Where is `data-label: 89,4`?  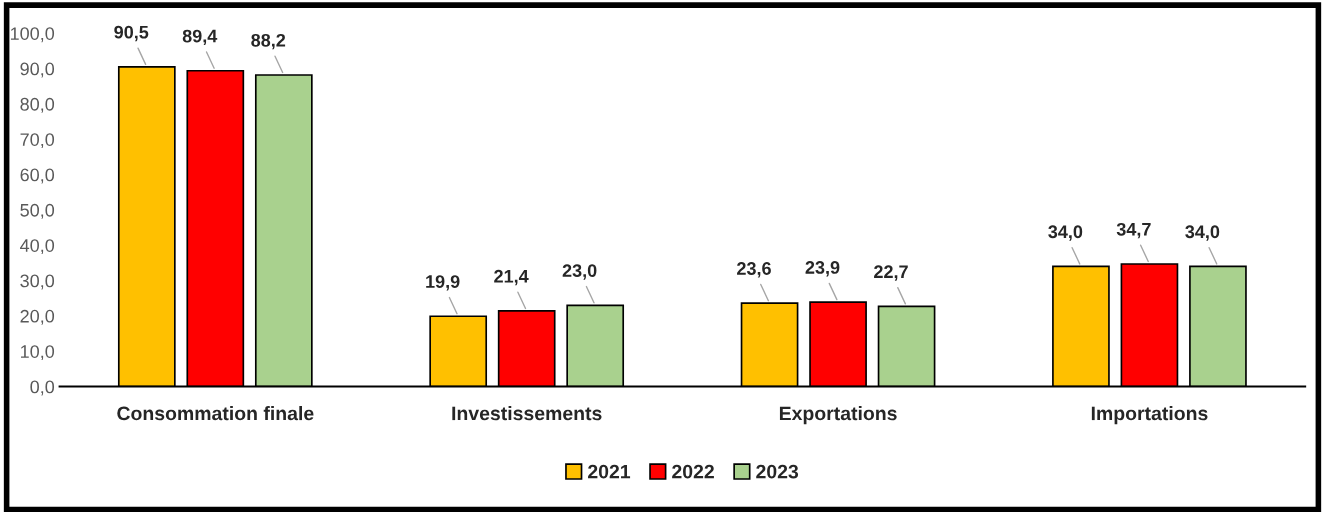
data-label: 89,4 is located at coordinates (200, 37).